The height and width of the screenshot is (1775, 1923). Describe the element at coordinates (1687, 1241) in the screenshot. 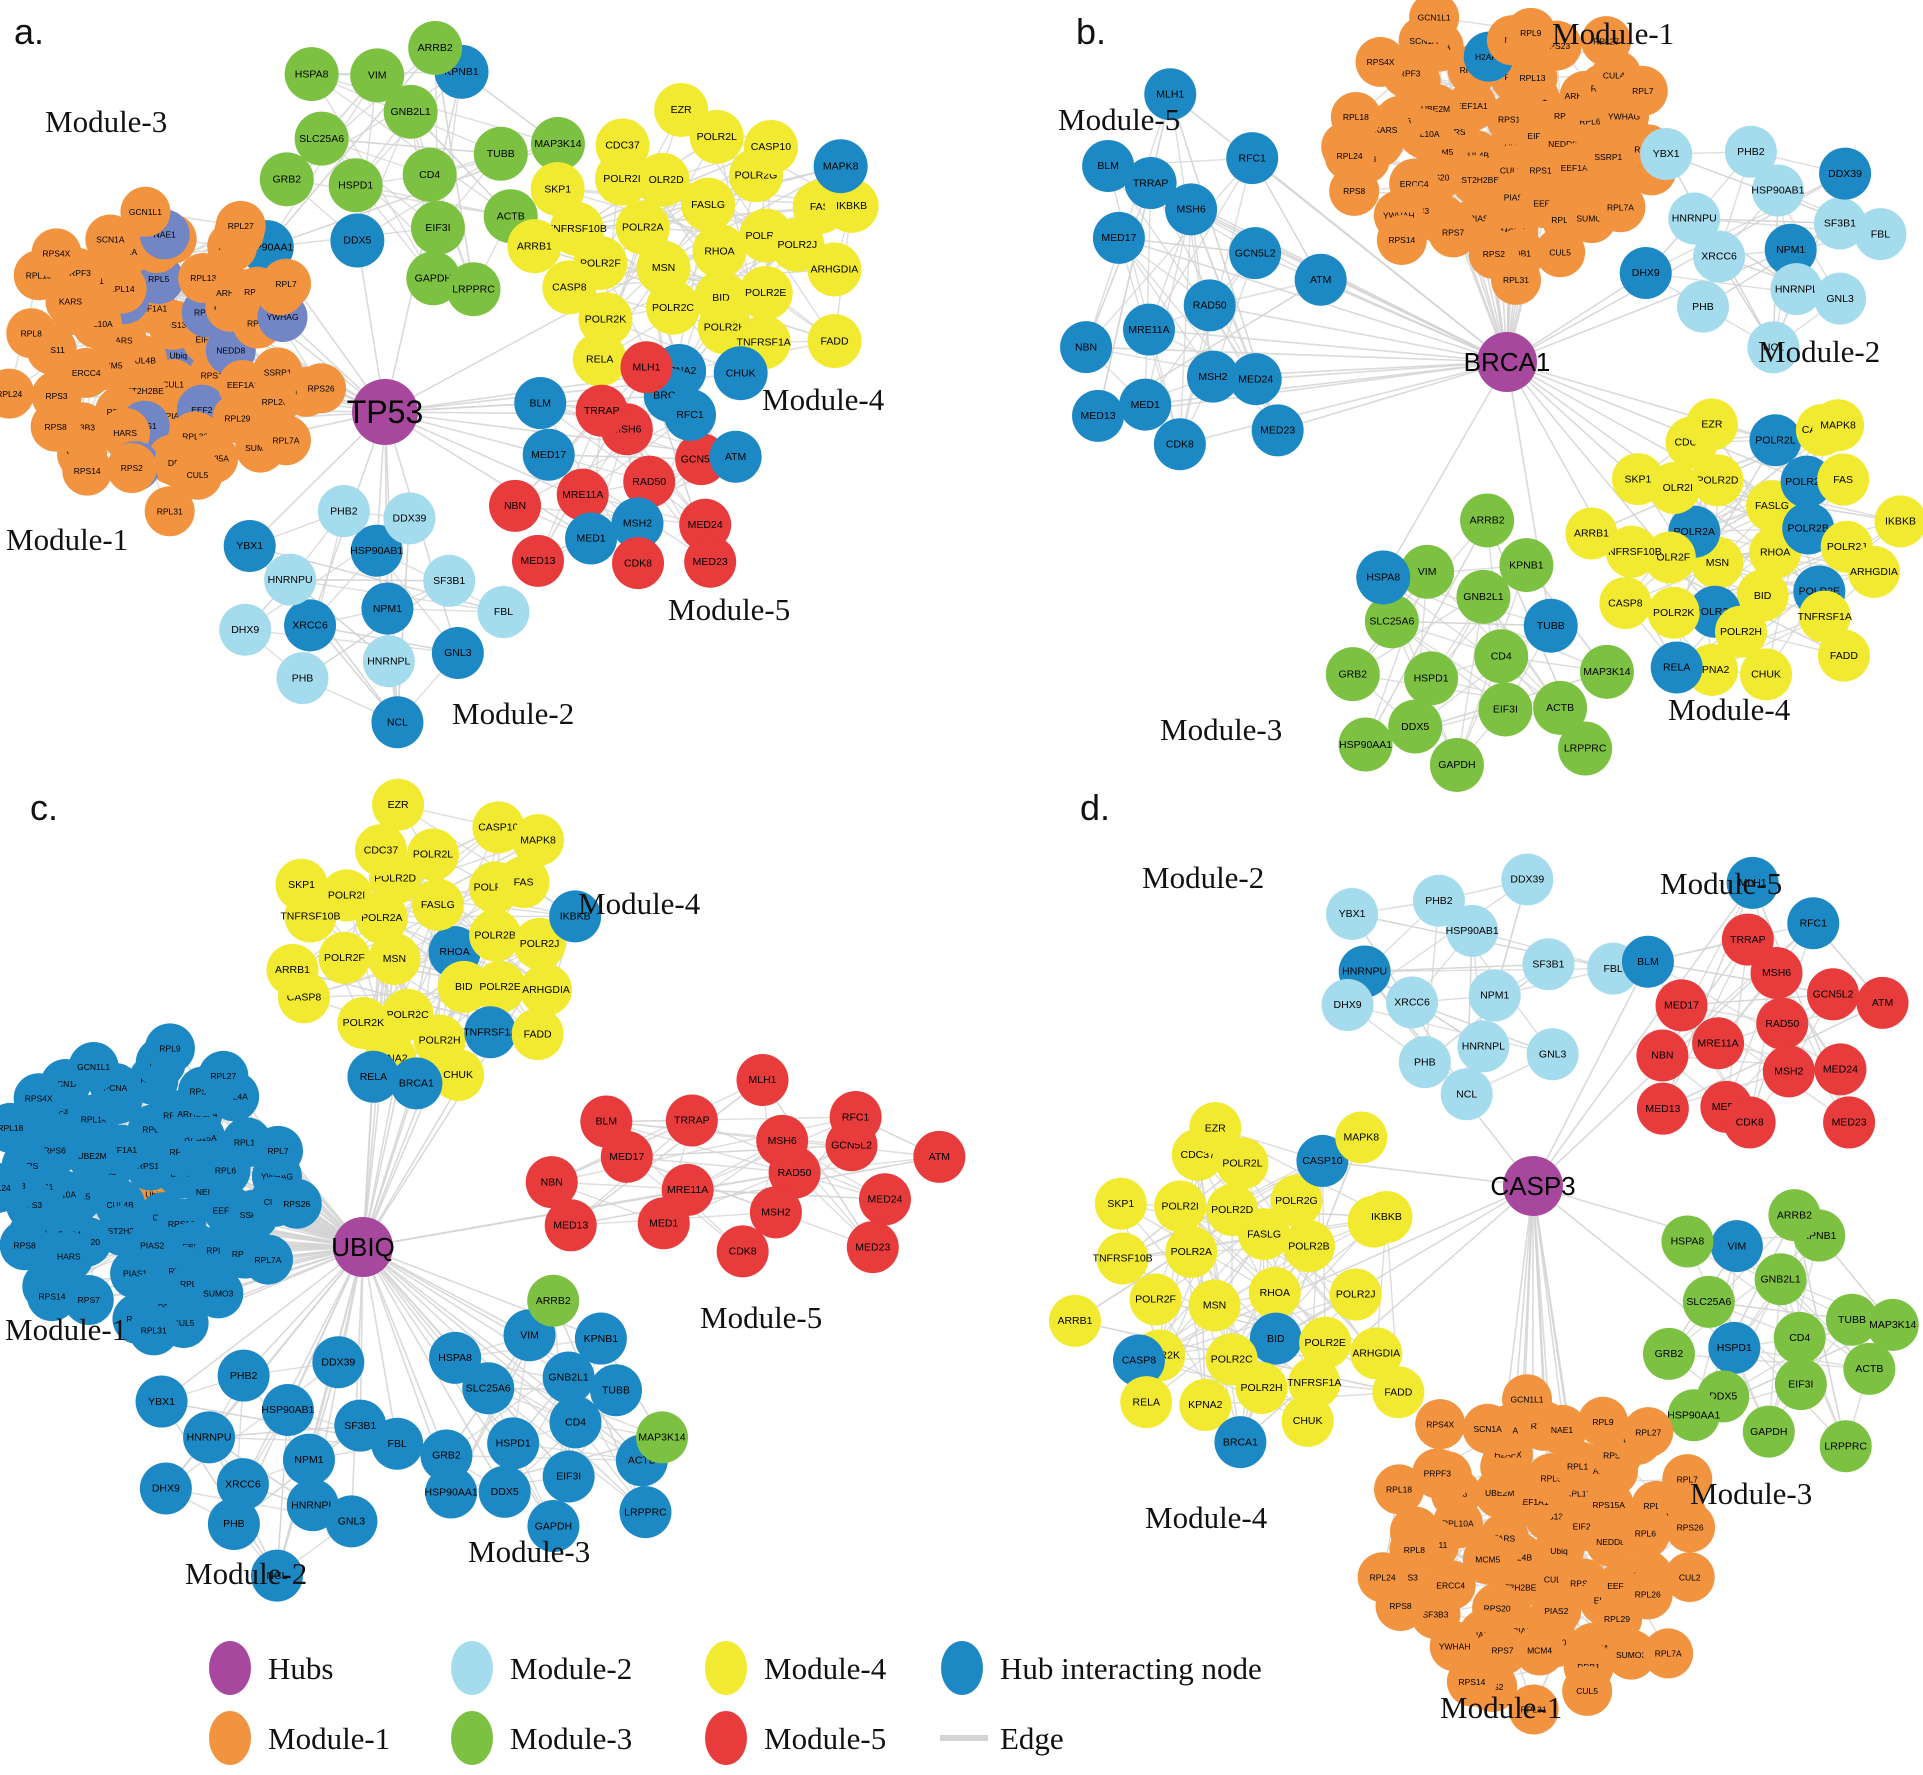

I see `node-circle-HSPA8` at that location.